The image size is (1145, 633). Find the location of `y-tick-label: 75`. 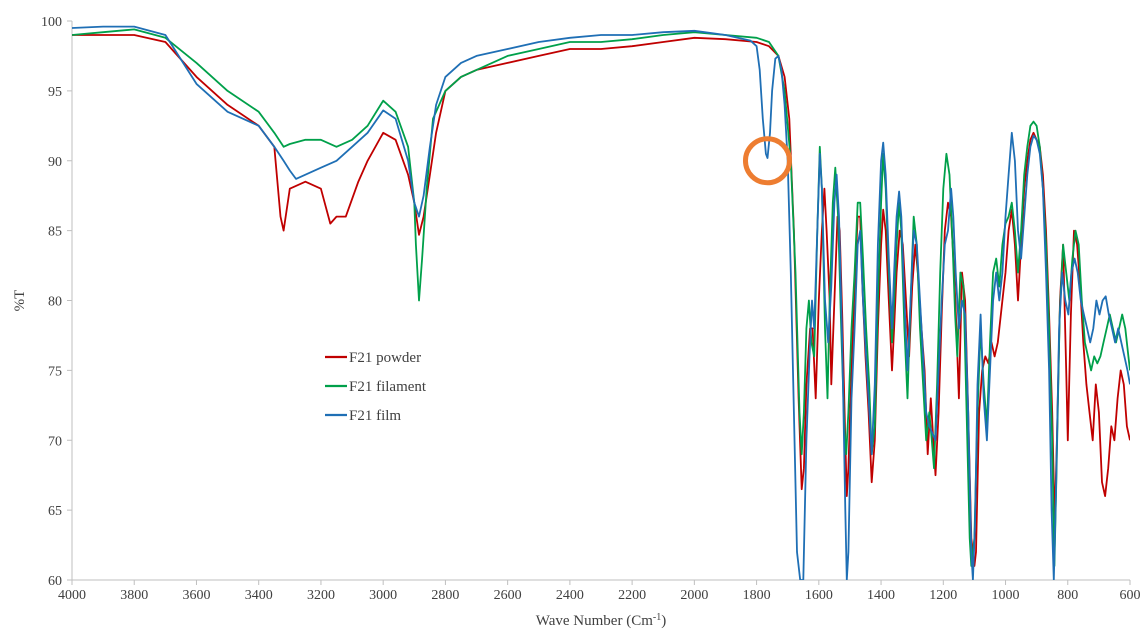

y-tick-label: 75 is located at coordinates (55, 371).